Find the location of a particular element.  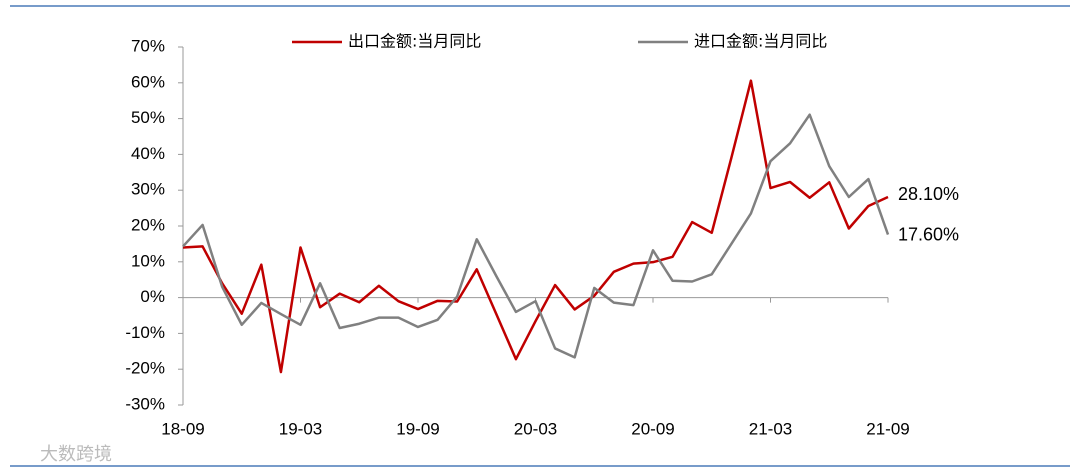

x-tick-label: 21-03 is located at coordinates (770, 428).